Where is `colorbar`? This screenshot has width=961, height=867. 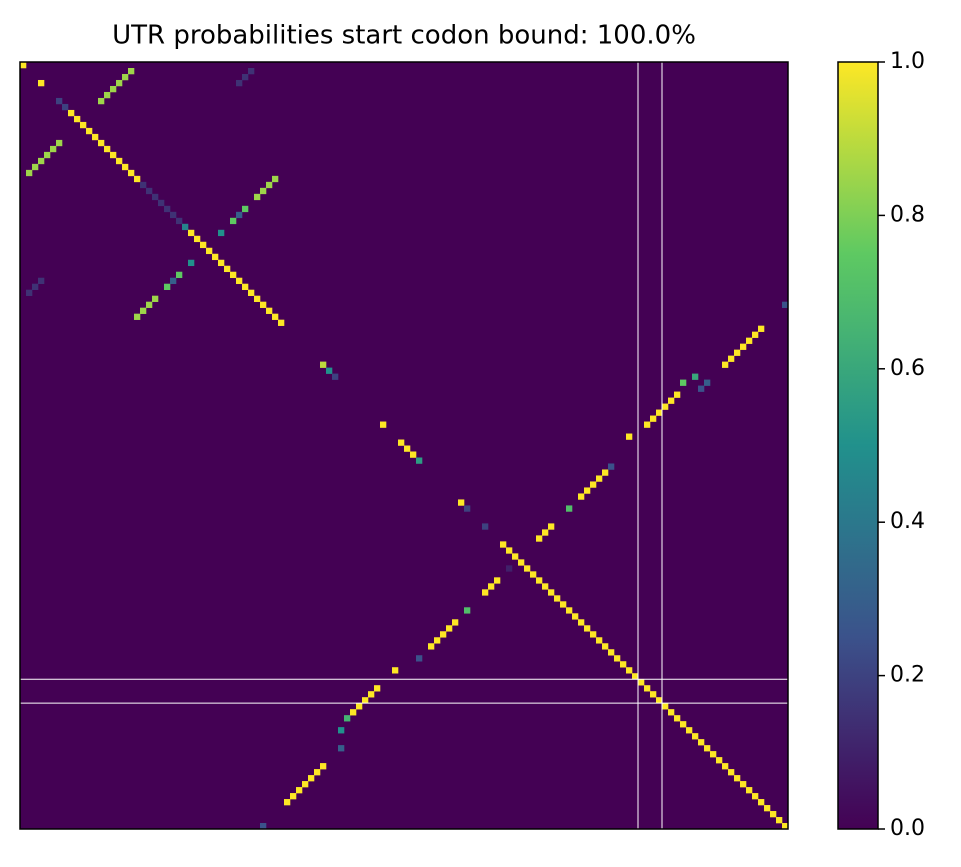
colorbar is located at coordinates (858, 445).